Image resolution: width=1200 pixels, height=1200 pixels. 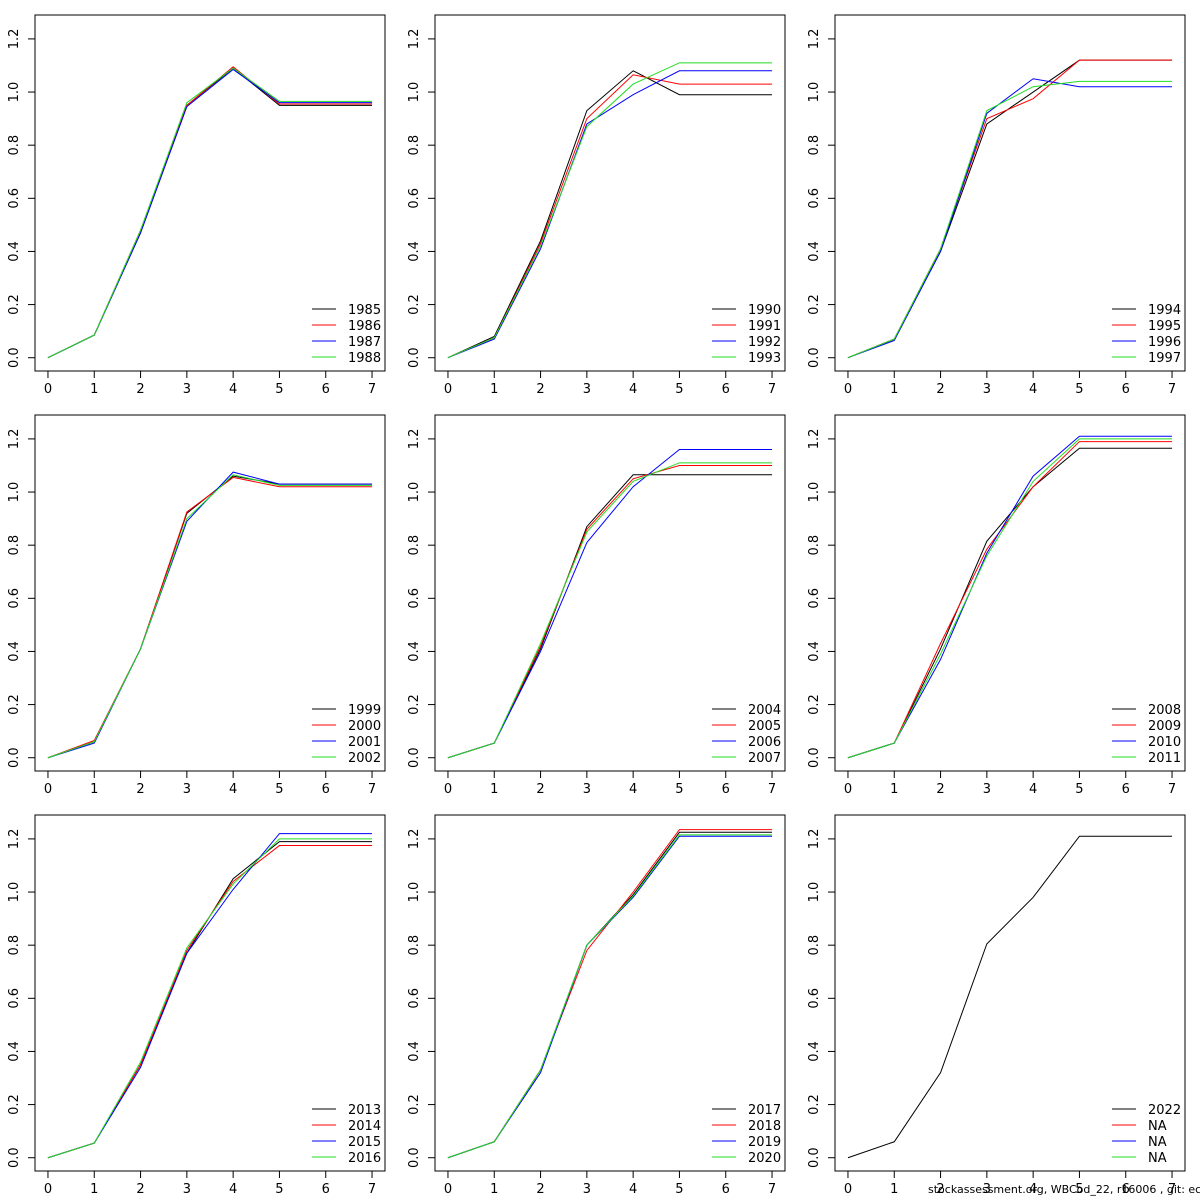 I want to click on legend-label: 2007, so click(x=764, y=758).